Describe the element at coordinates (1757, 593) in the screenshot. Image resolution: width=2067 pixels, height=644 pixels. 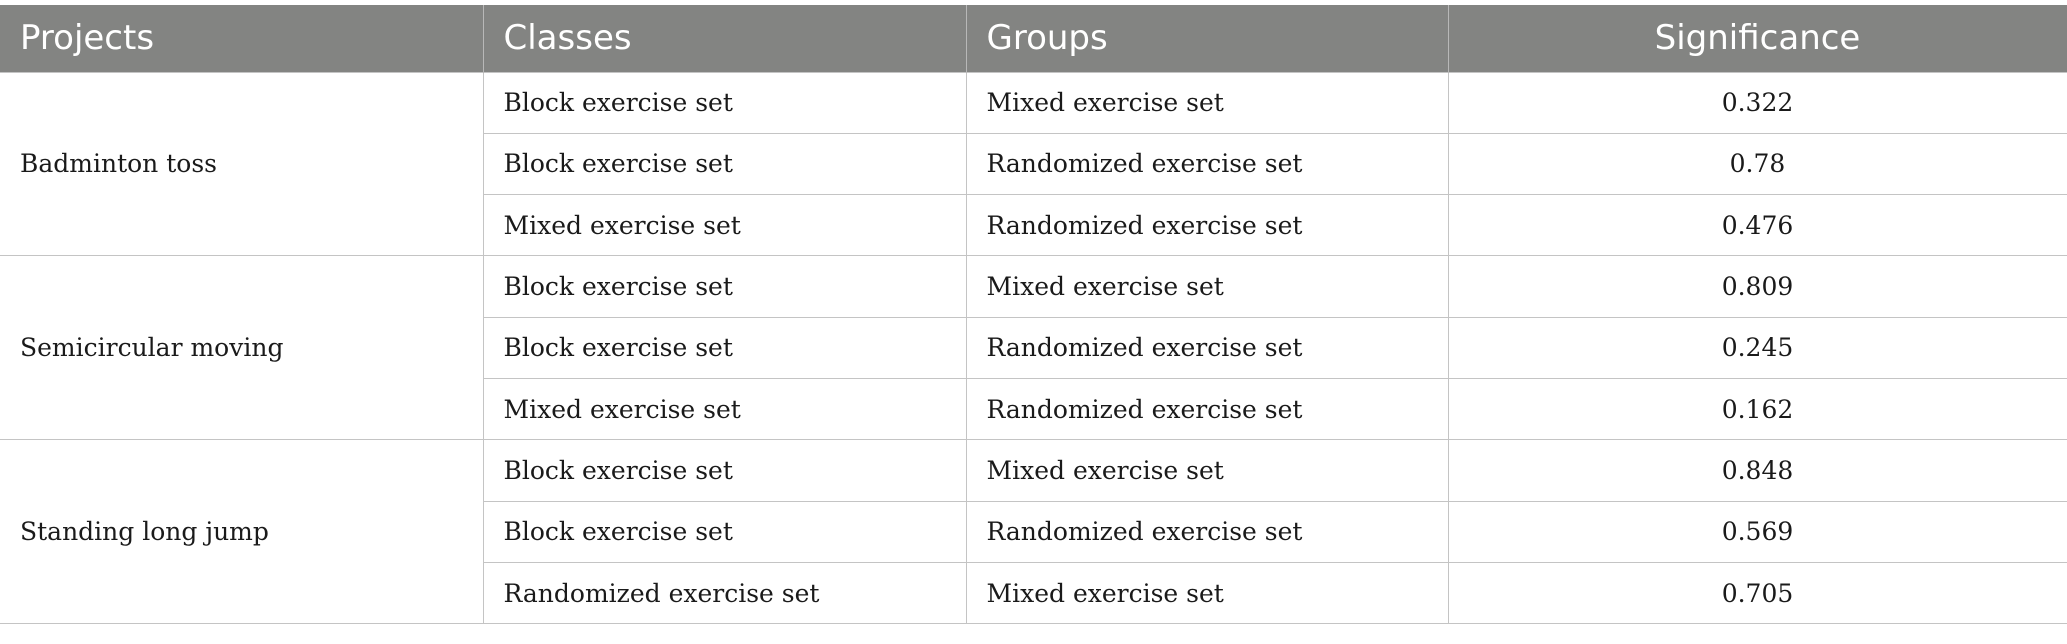
I see `significance-cell: 0.705` at that location.